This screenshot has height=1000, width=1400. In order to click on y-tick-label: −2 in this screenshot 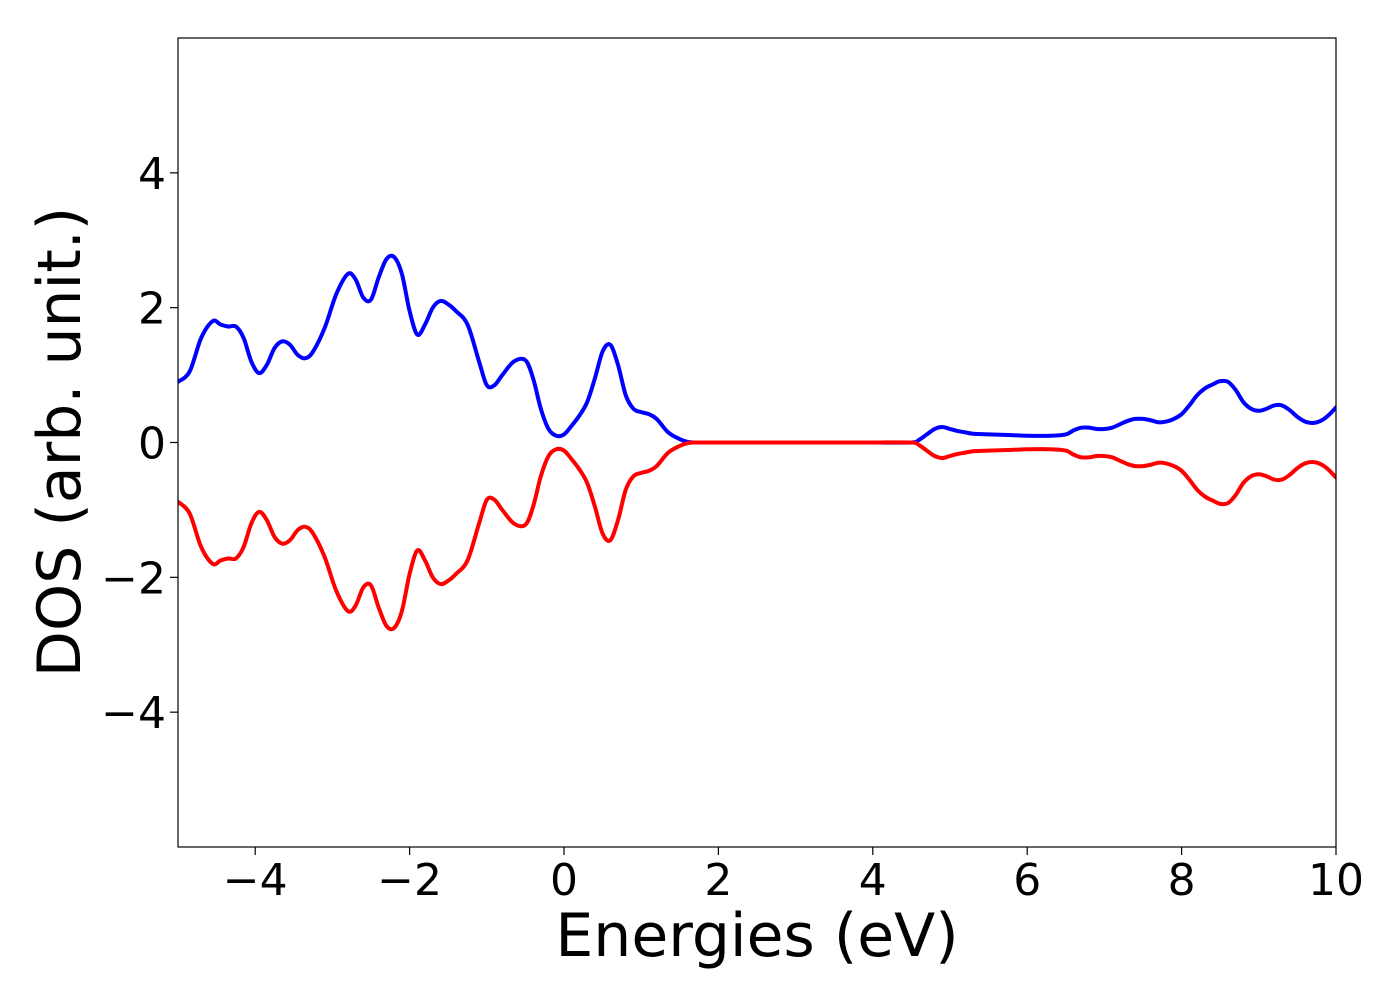, I will do `click(133, 578)`.